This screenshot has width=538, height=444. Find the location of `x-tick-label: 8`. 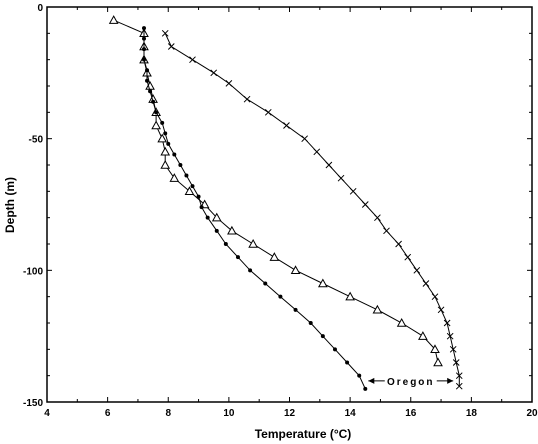

x-tick-label: 8 is located at coordinates (168, 413).